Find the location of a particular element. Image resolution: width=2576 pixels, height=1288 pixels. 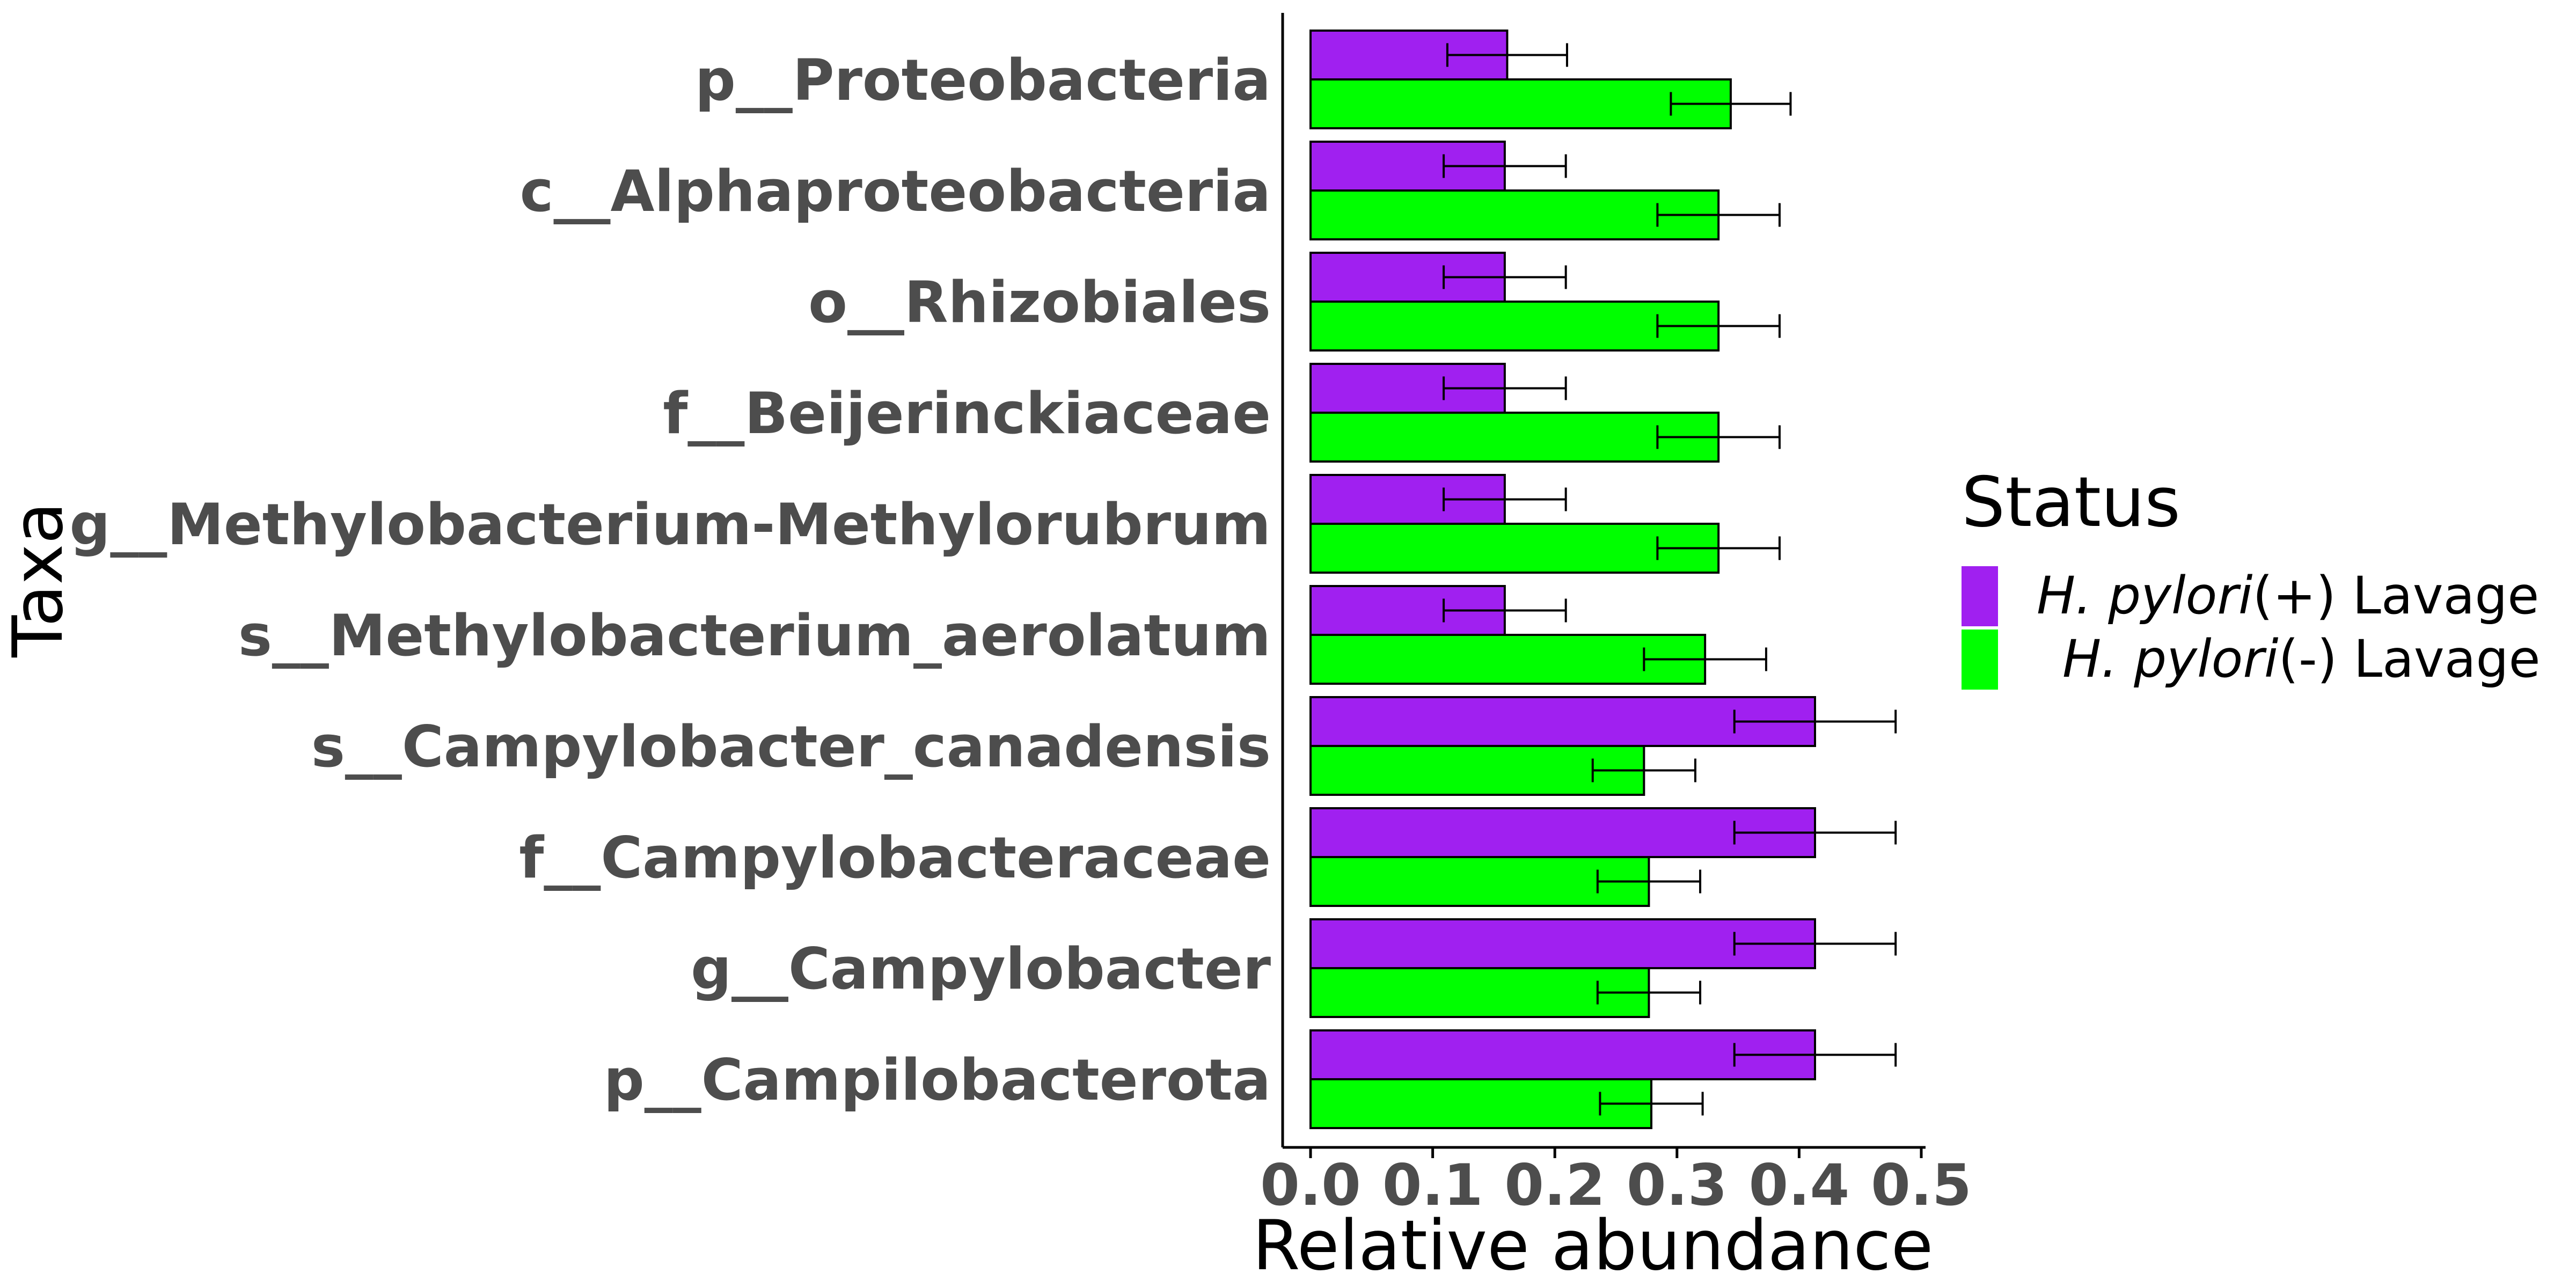

x-axis: 0.0 0.1 0.2 0.3 0.4 0.5 is located at coordinates (1616, 1182).